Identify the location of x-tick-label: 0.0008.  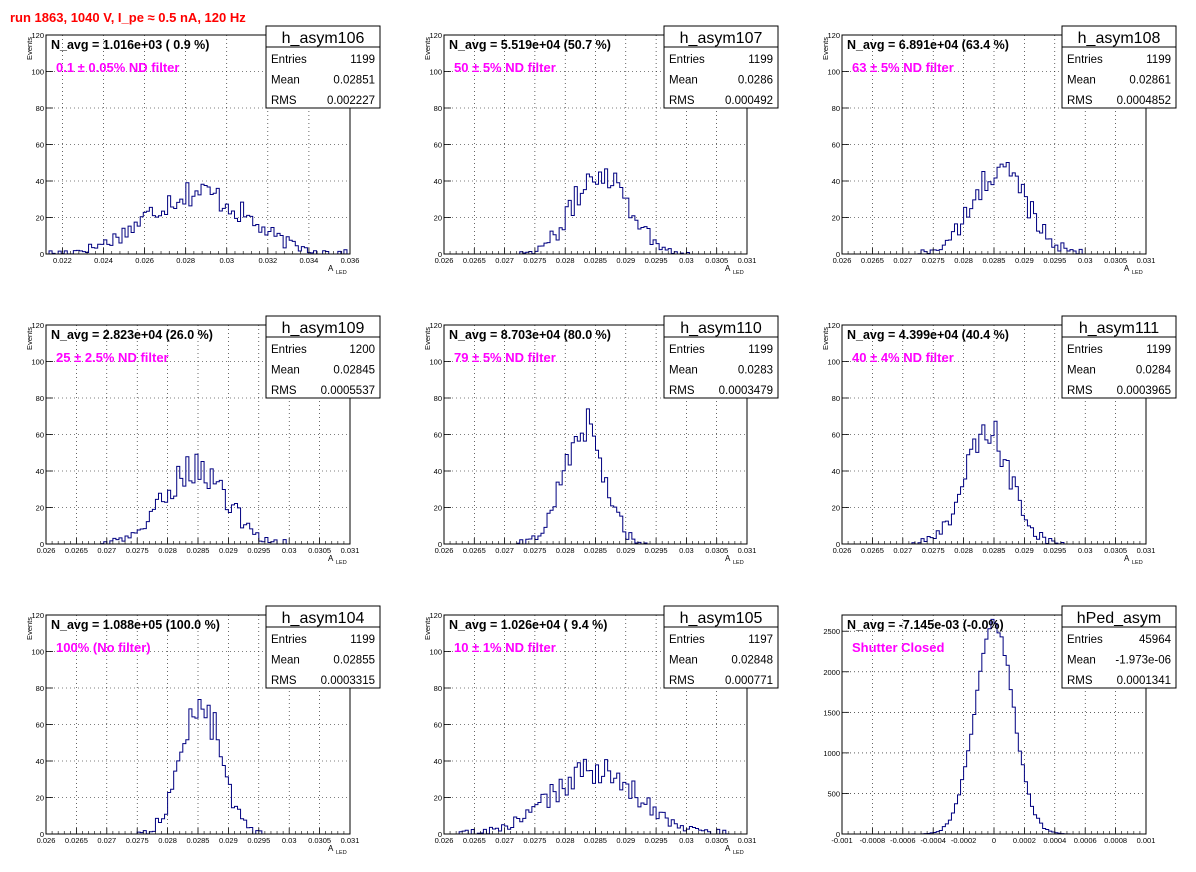
(1115, 840).